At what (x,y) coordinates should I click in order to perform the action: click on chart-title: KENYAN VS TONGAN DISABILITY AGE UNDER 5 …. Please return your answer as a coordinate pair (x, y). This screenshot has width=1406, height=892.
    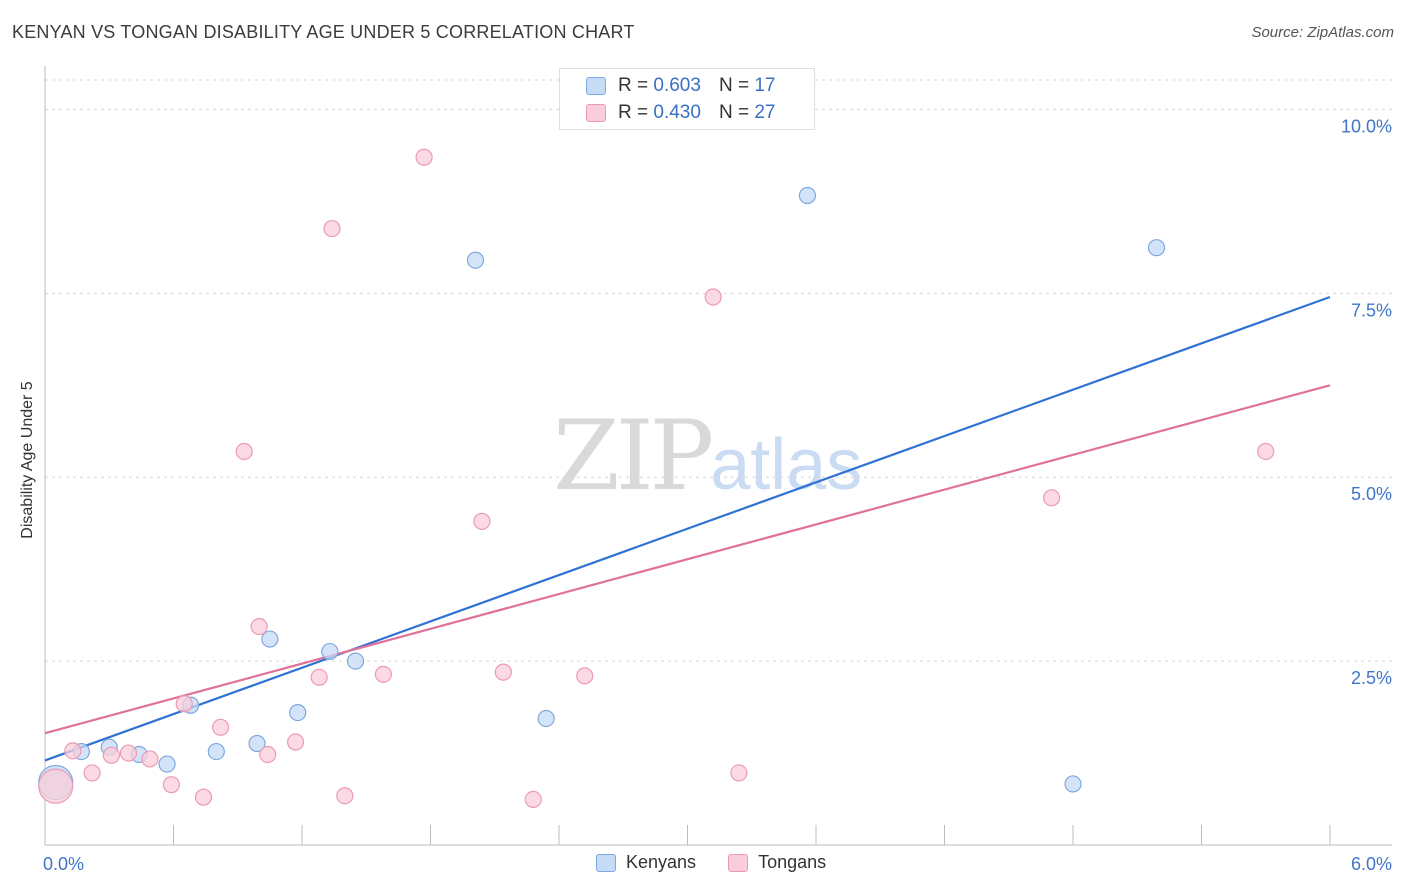
    Looking at the image, I should click on (323, 32).